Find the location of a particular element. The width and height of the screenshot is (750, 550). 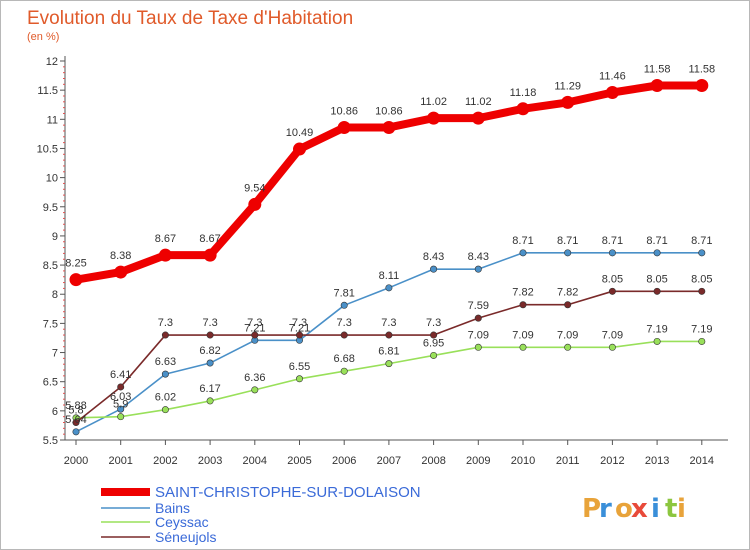

y-tick-label: 5.5 is located at coordinates (50, 441).